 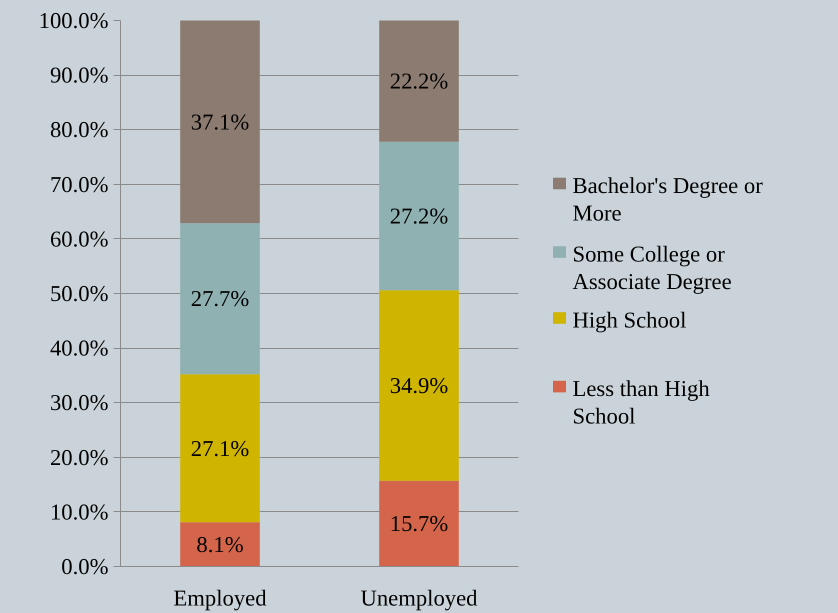 I want to click on legend-label: Some College or Associate Degree, so click(x=652, y=267).